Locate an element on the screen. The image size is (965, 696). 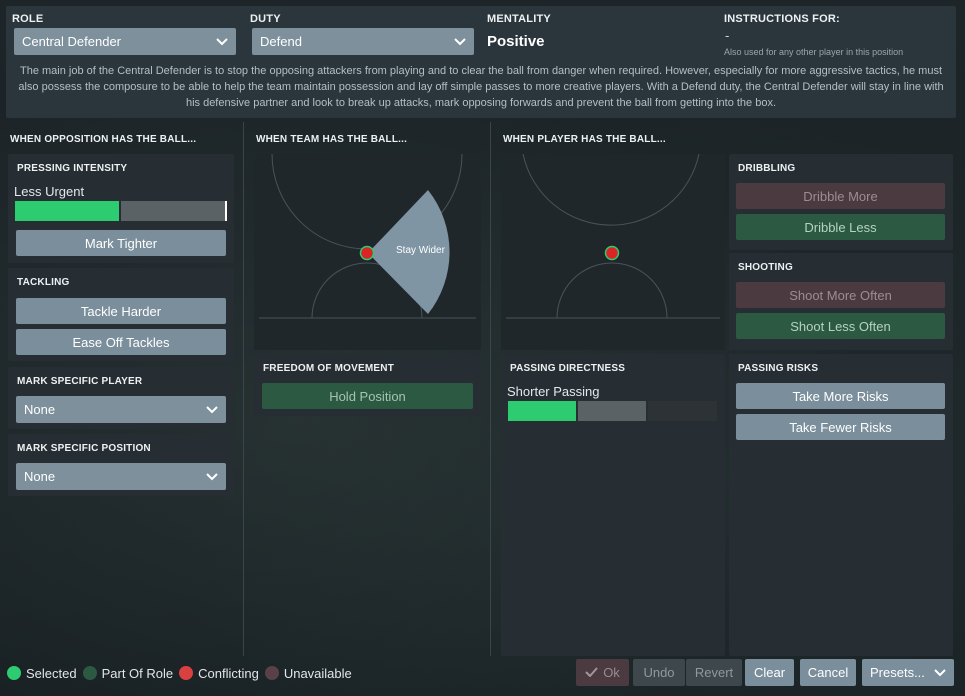
shooting-title: SHOOTING is located at coordinates (765, 267).